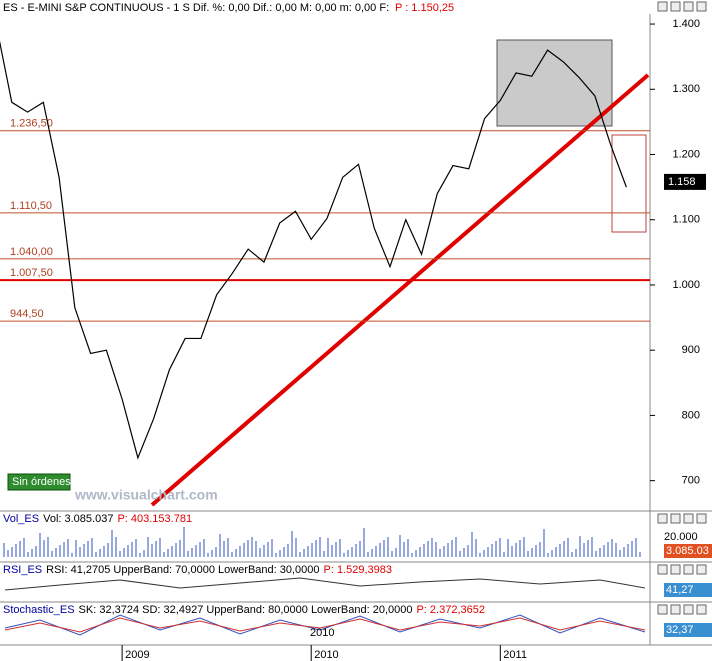  What do you see at coordinates (686, 220) in the screenshot?
I see `y-tick-label: 1.100` at bounding box center [686, 220].